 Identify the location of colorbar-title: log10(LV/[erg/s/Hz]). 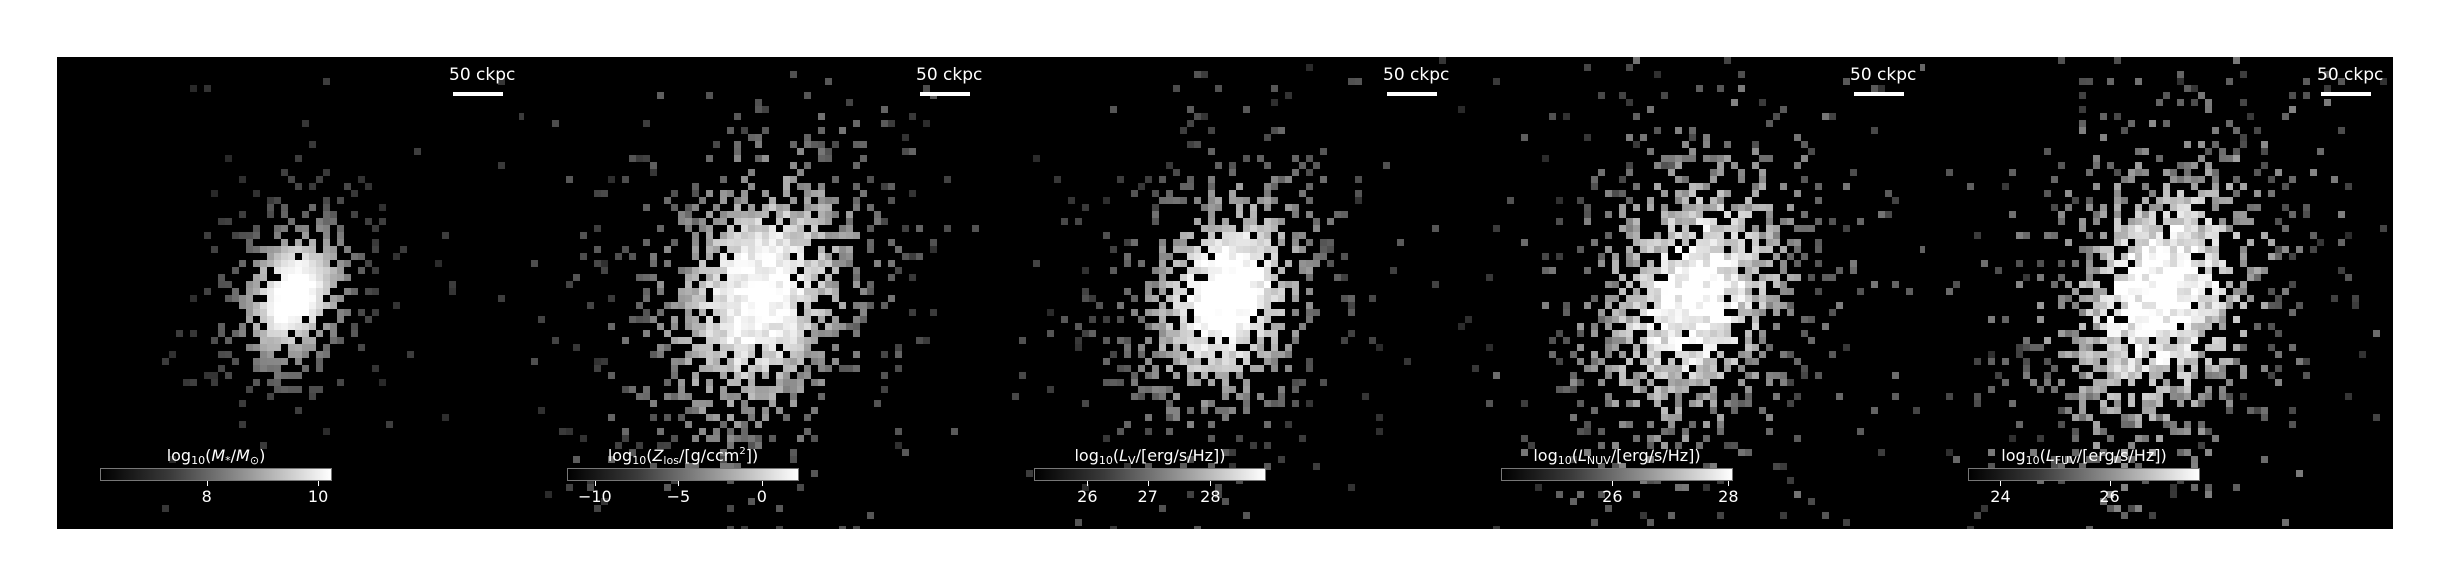
(1150, 456).